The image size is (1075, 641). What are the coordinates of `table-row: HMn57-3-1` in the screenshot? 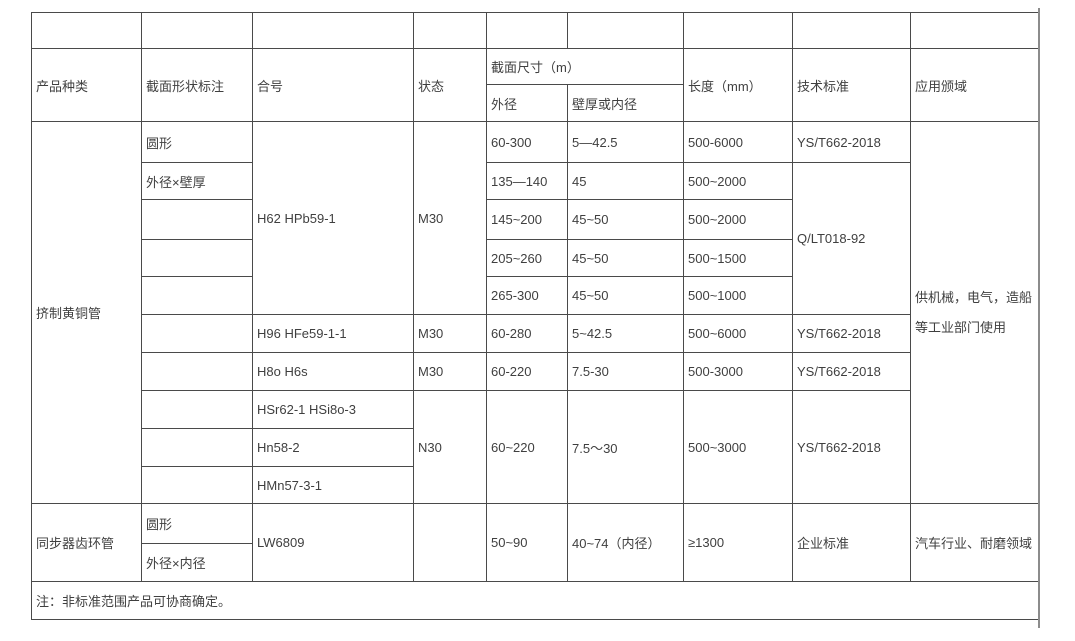 It's located at (536, 485).